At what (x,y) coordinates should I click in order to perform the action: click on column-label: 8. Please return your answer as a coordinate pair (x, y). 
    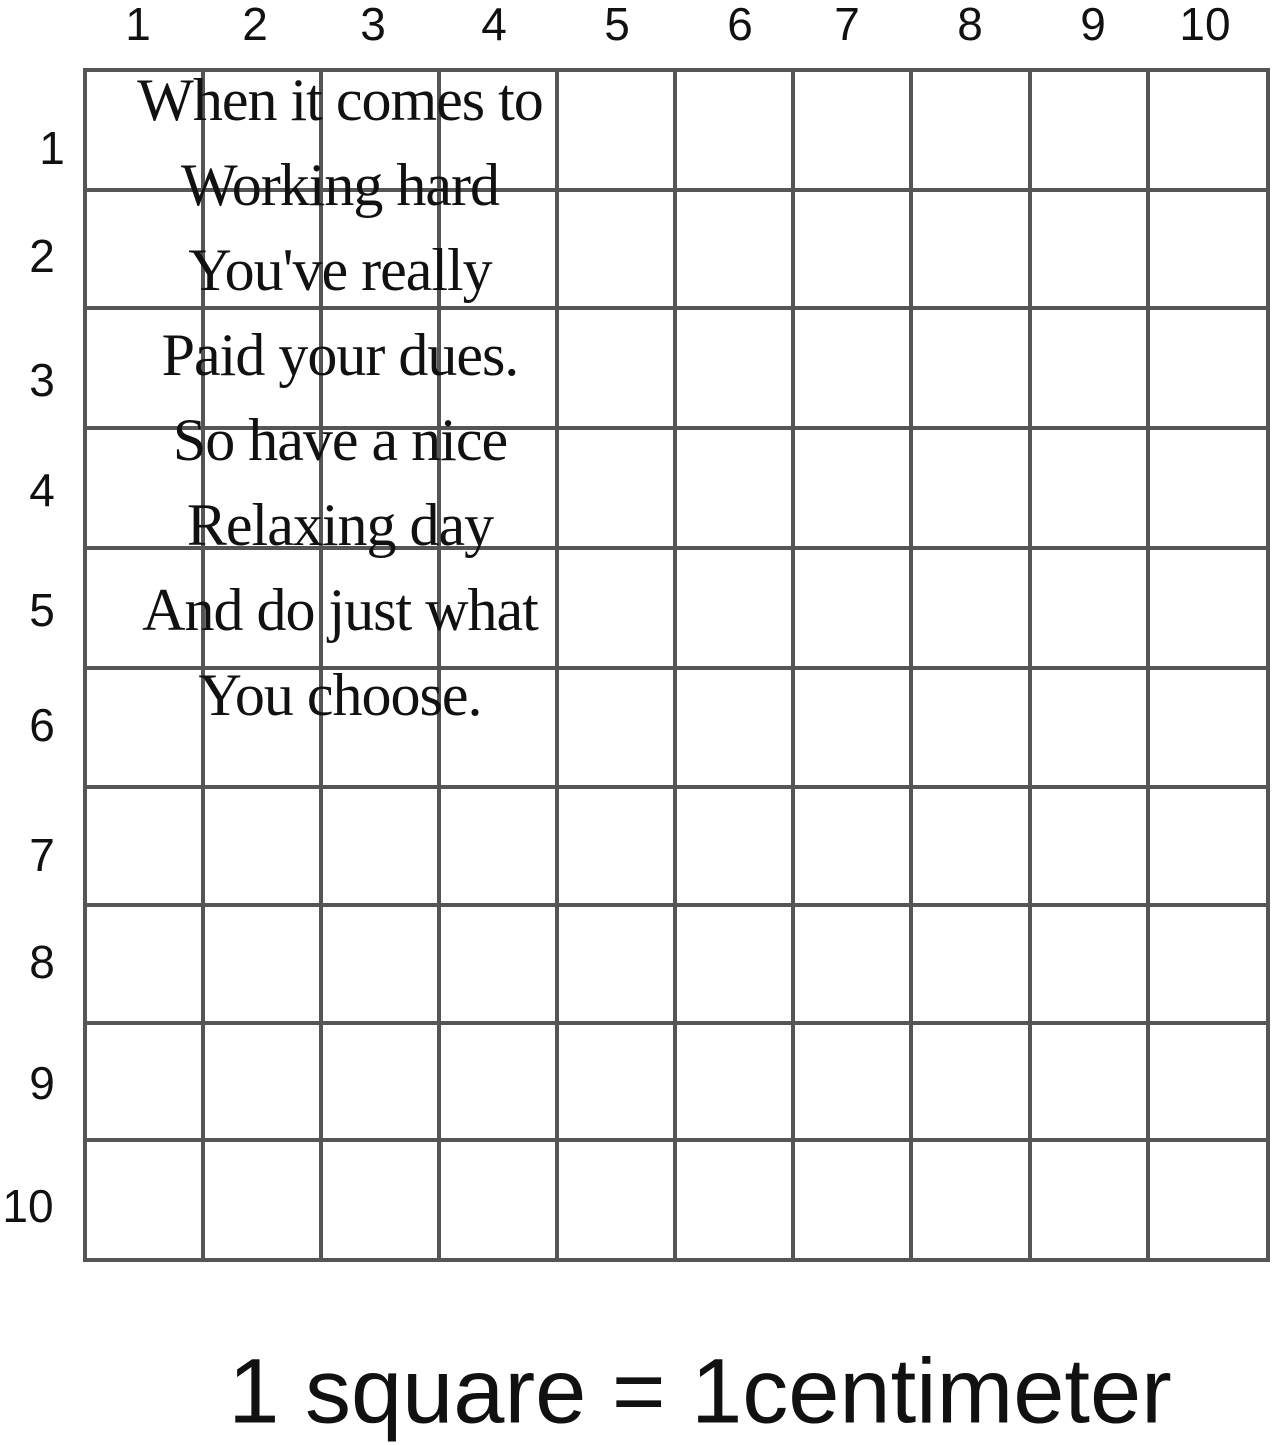
    Looking at the image, I should click on (970, 25).